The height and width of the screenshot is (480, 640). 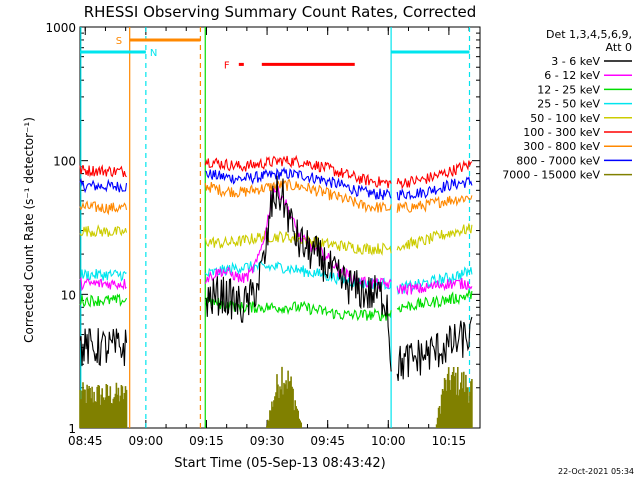 I want to click on legend-label: 800 - 7000 keV, so click(x=558, y=160).